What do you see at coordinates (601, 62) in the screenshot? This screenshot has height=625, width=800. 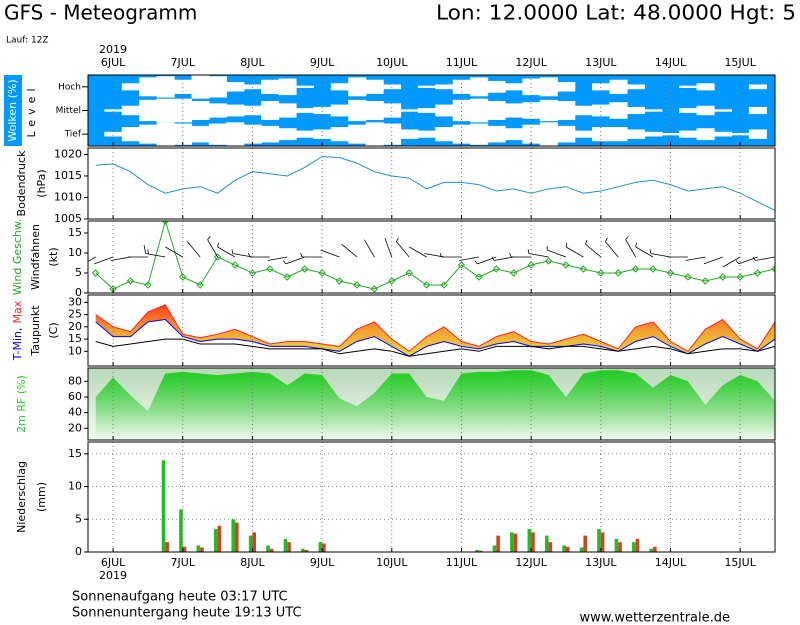 I see `x-tick-label: 13JUL` at bounding box center [601, 62].